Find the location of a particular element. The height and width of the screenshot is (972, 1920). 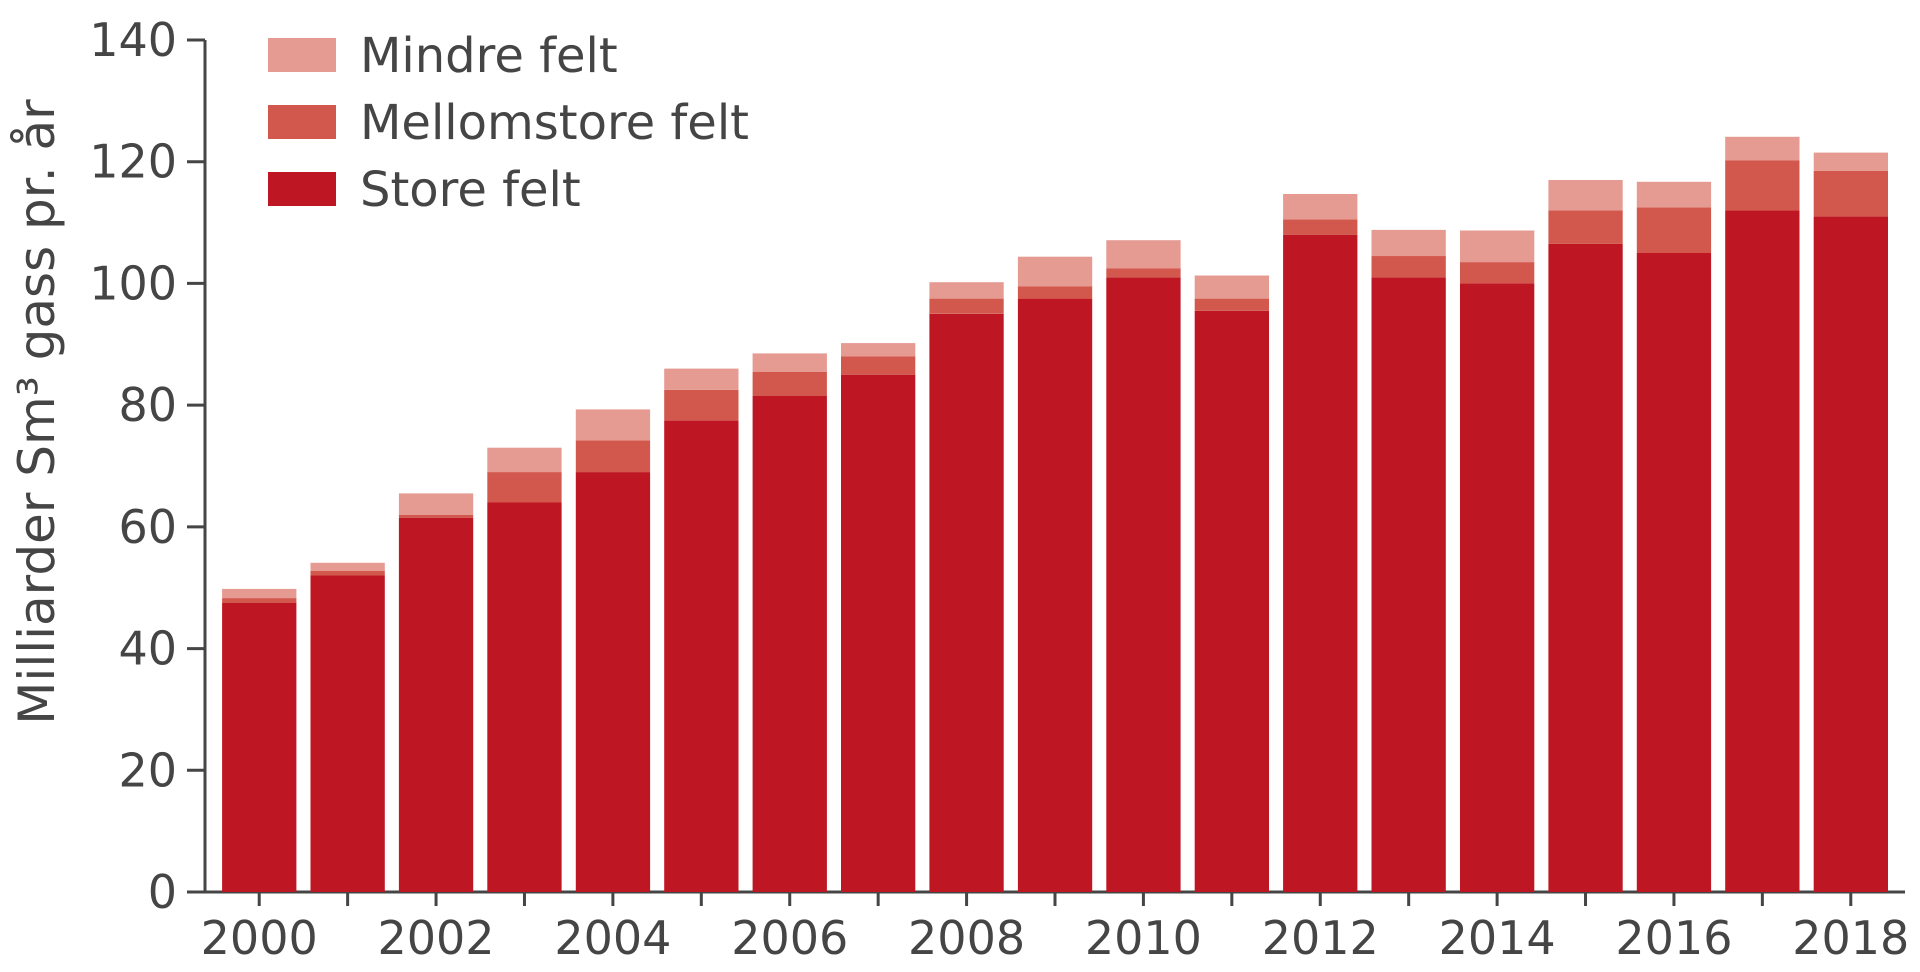

legend-label: Store felt is located at coordinates (470, 190).